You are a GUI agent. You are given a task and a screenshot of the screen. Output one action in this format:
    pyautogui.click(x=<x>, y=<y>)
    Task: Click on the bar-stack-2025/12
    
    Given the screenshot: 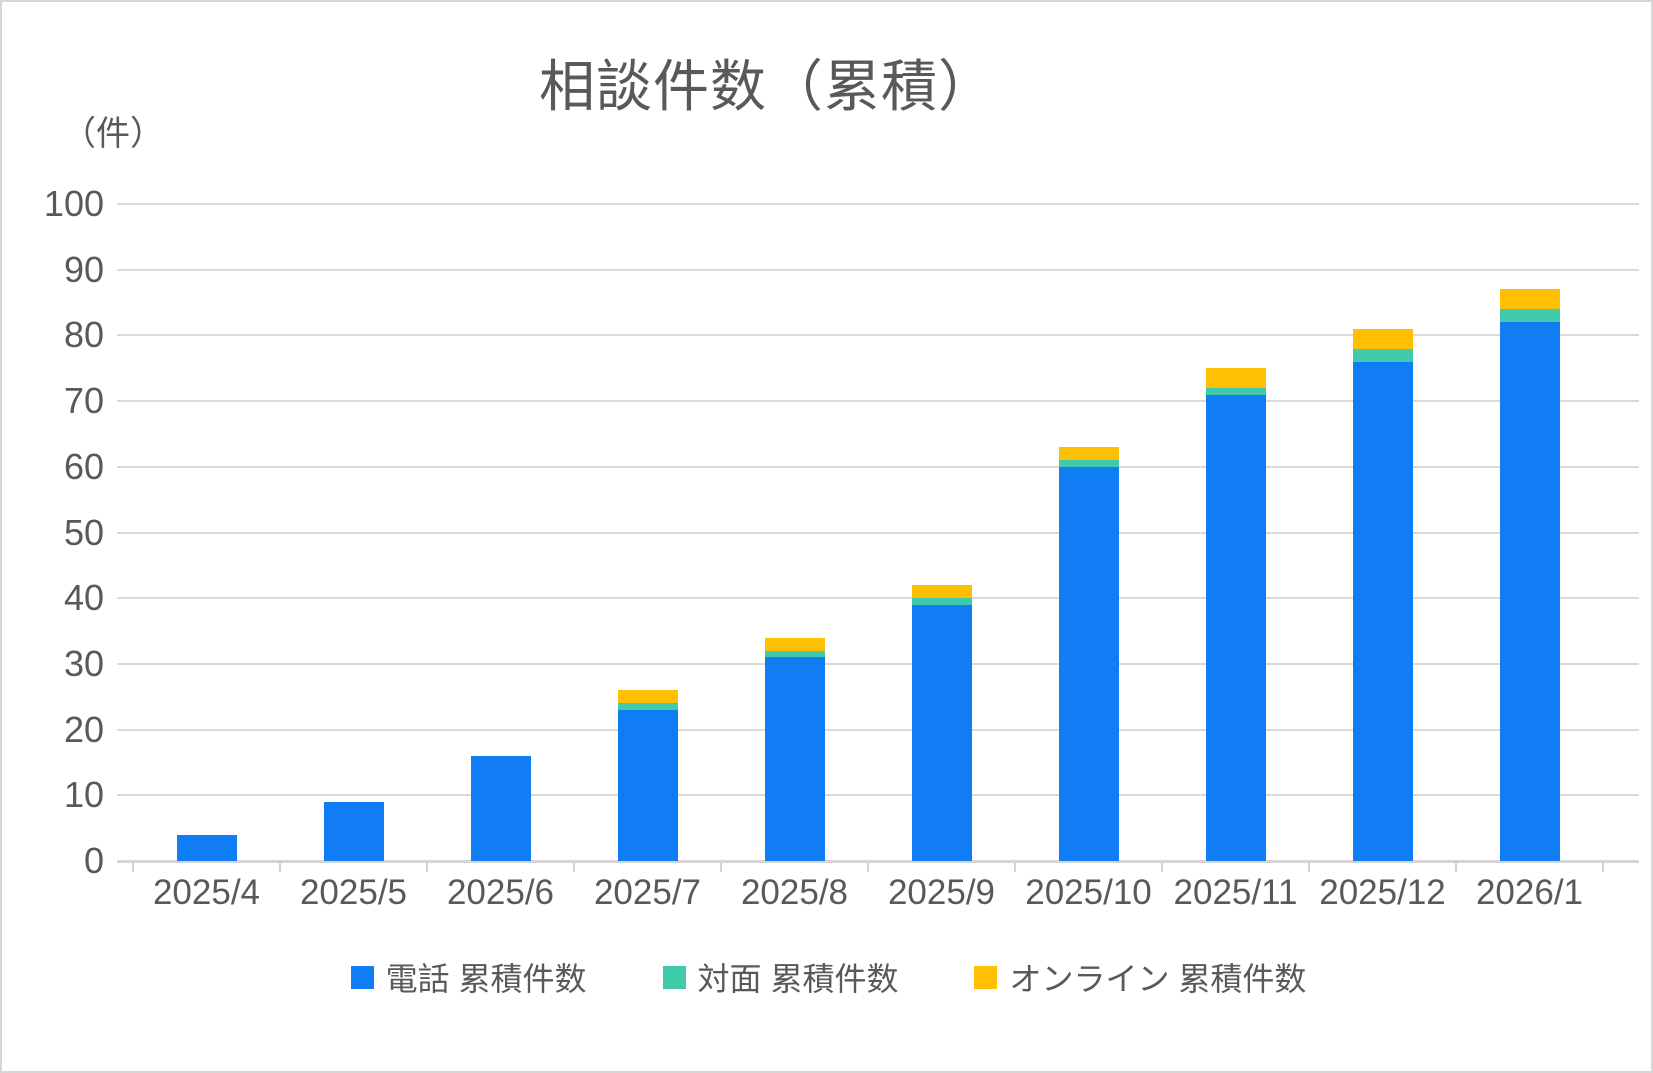 What is the action you would take?
    pyautogui.click(x=1382, y=594)
    